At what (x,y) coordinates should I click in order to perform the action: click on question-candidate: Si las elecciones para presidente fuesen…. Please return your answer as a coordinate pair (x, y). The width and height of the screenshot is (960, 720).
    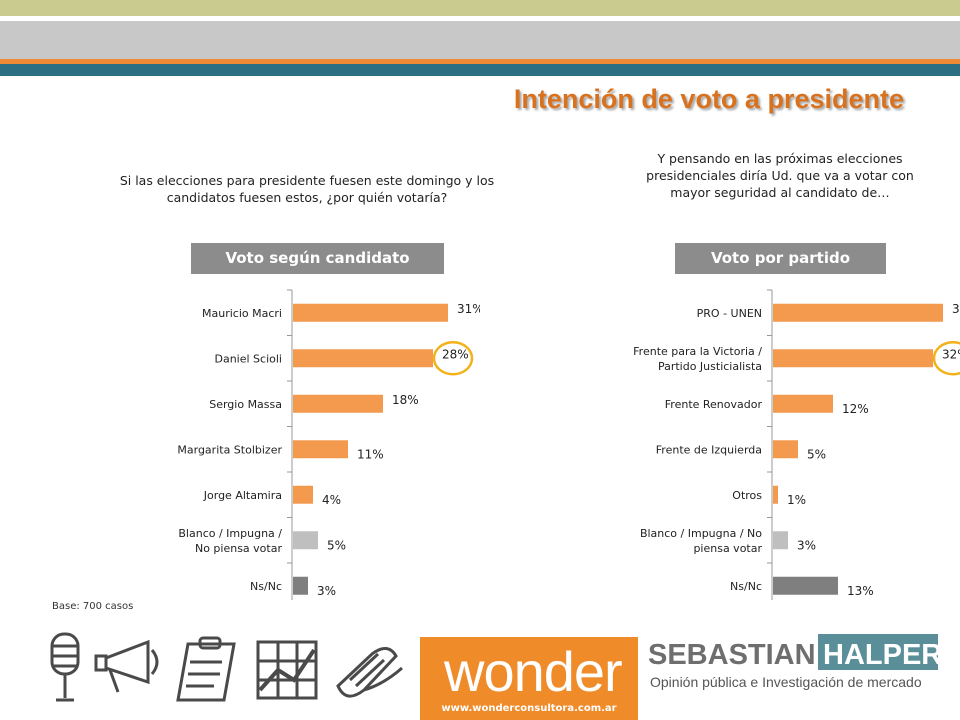
    Looking at the image, I should click on (307, 189).